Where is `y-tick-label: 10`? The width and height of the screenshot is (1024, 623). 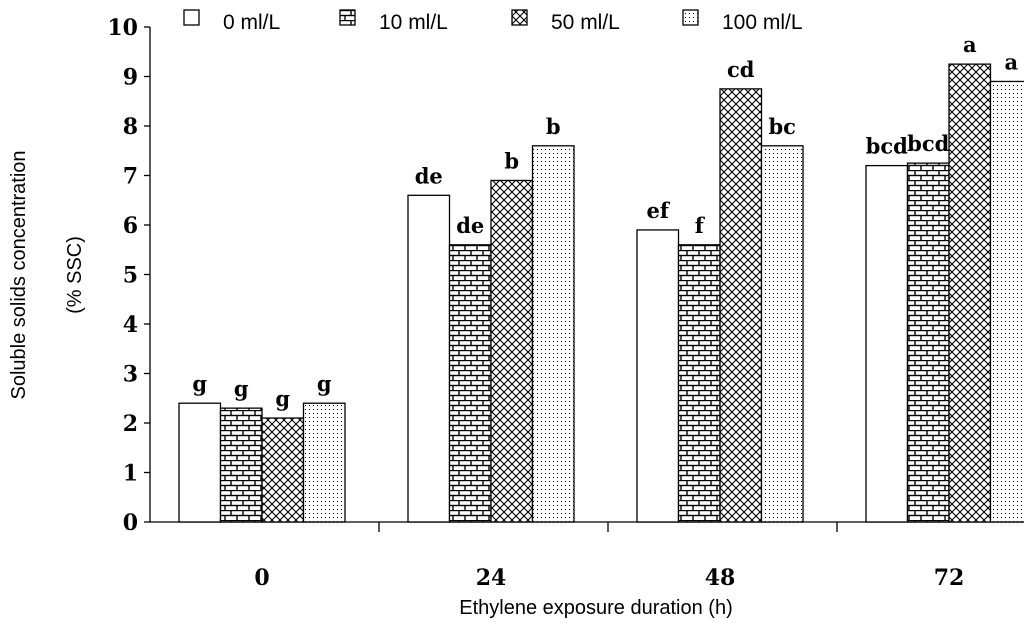 y-tick-label: 10 is located at coordinates (122, 28).